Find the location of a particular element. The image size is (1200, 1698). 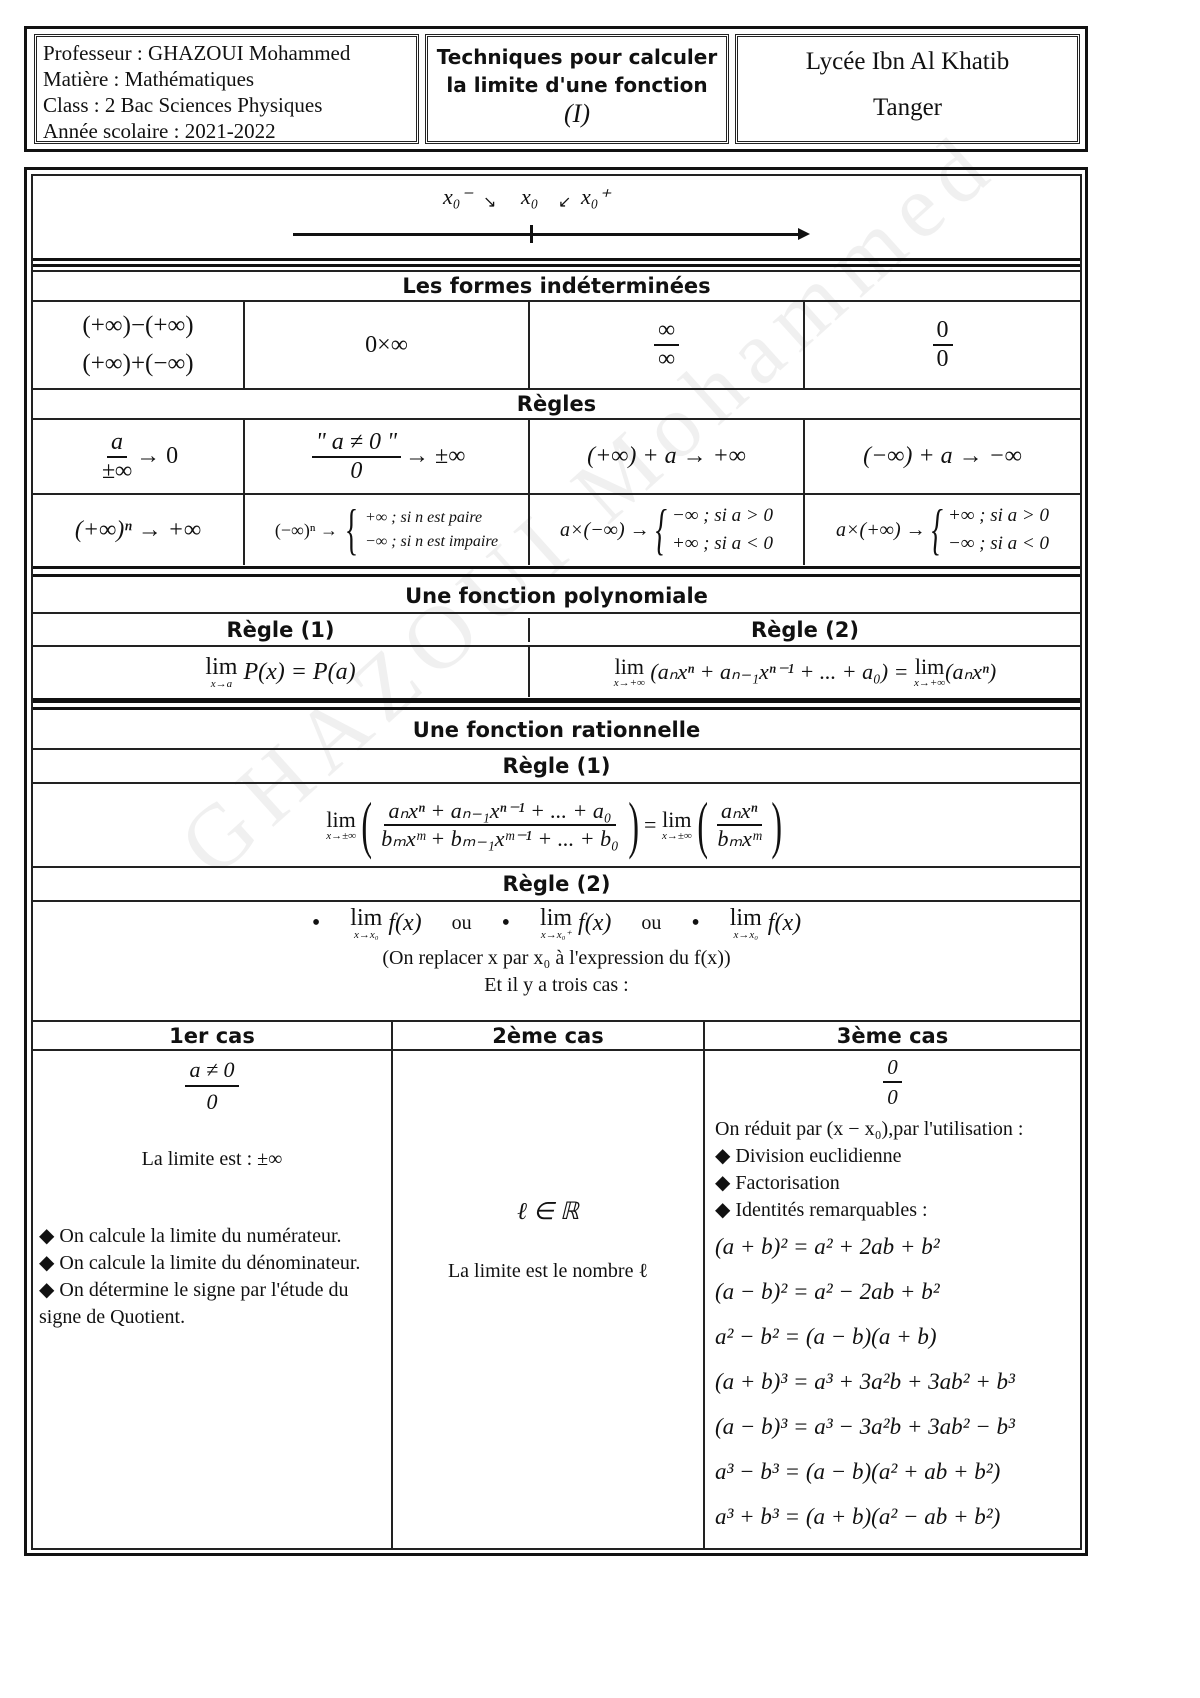

x0: x₀ is located at coordinates (530, 196).